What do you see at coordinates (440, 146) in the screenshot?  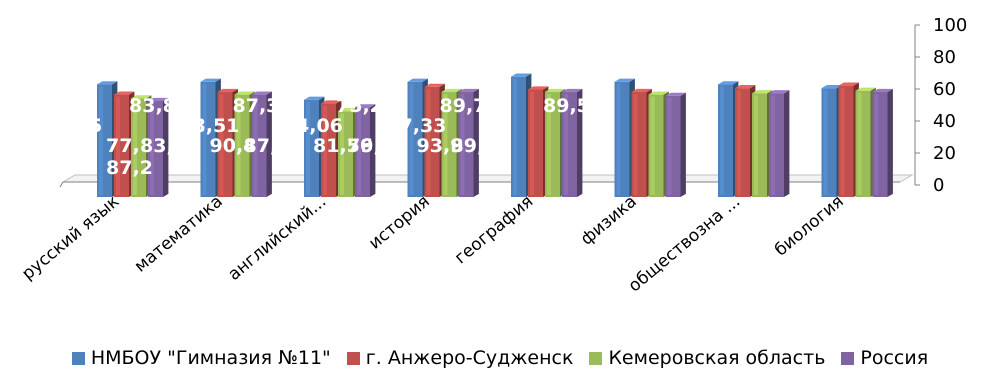 I see `data-label: 93,9` at bounding box center [440, 146].